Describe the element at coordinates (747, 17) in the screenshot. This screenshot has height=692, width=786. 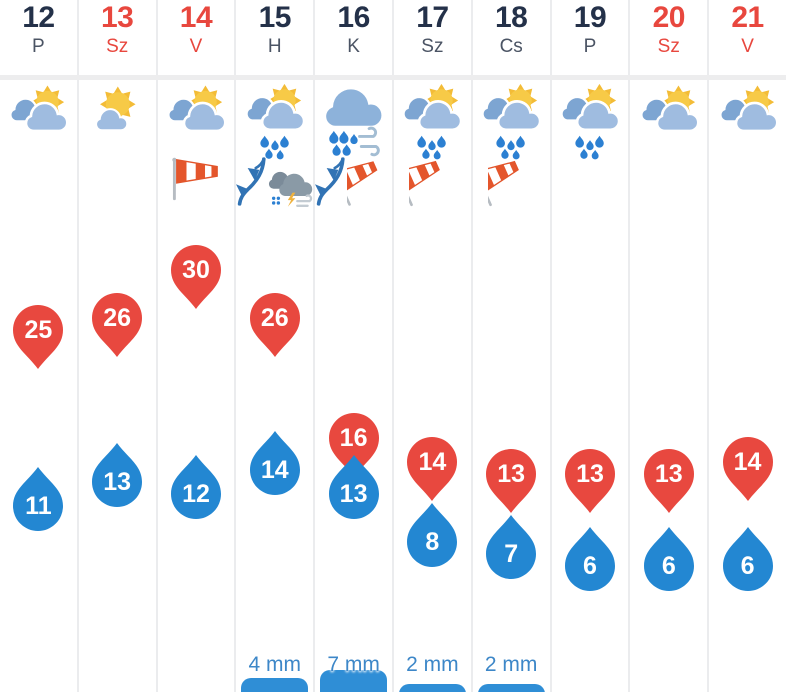
I see `day-date: 21` at that location.